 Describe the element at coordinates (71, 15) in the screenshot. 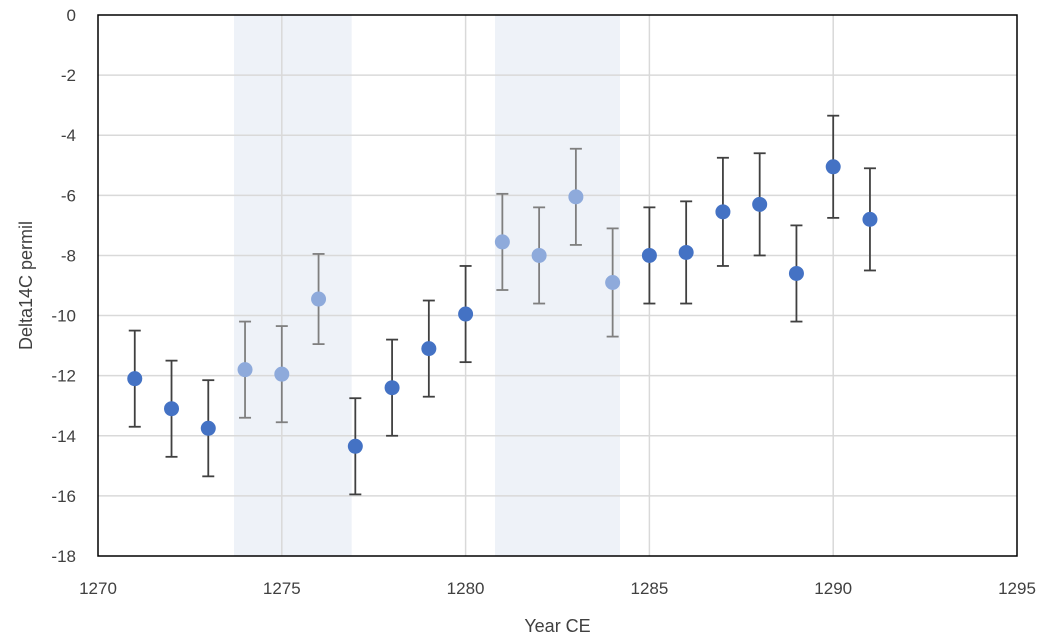

I see `y-tick-label: 0` at that location.